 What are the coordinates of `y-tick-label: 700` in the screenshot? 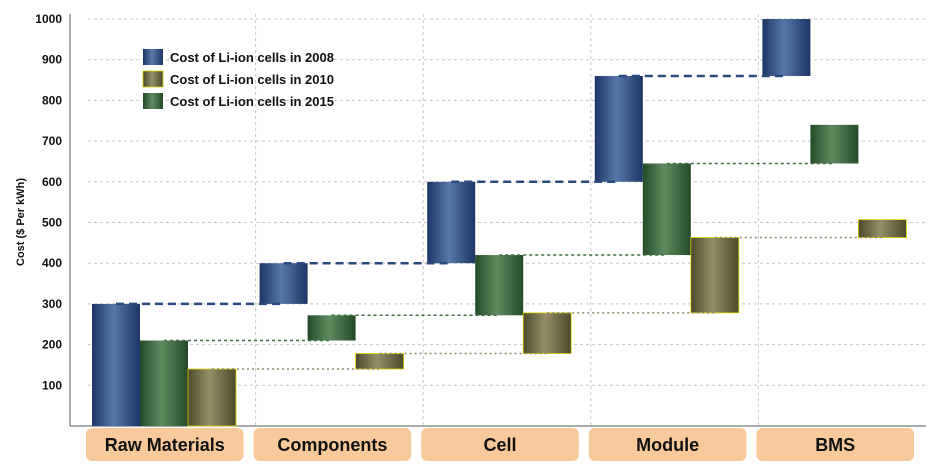 It's located at (52, 141).